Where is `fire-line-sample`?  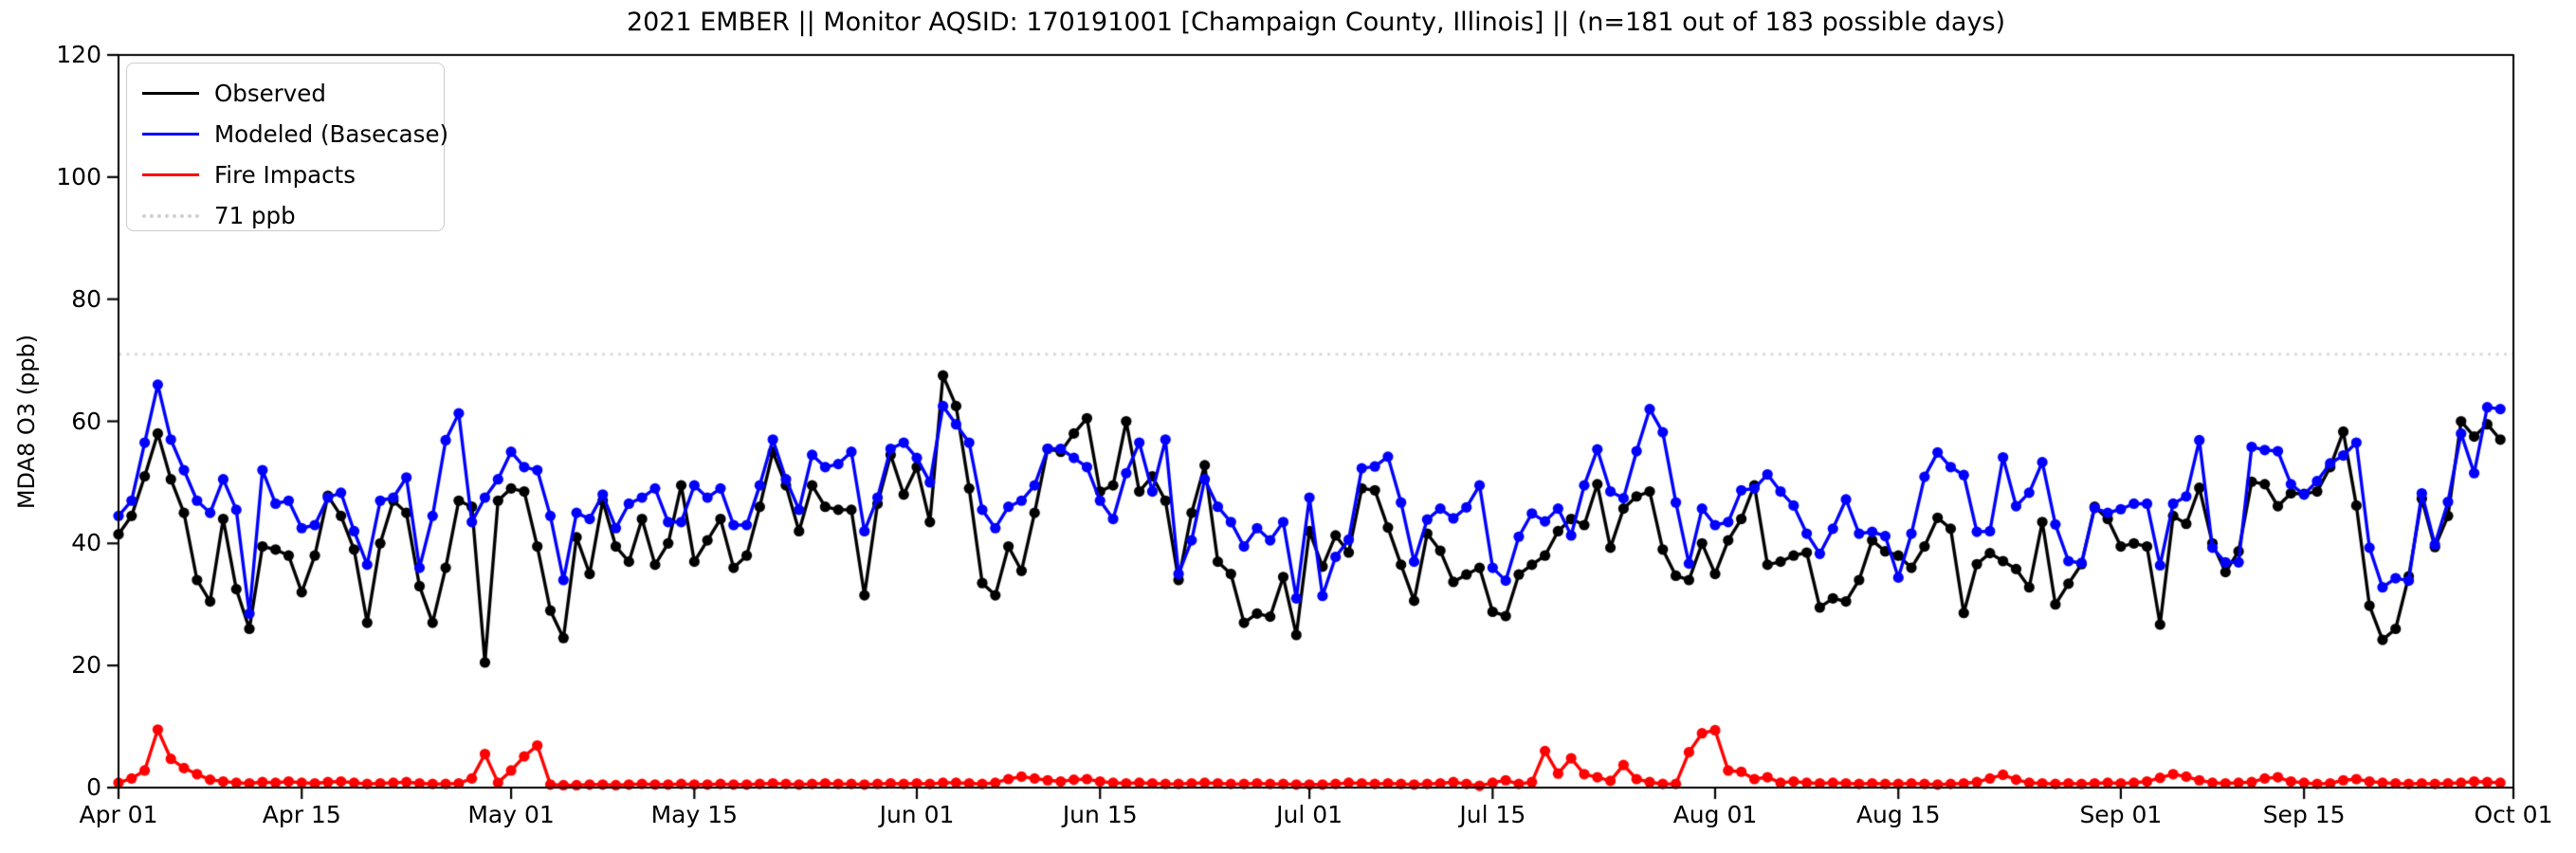
fire-line-sample is located at coordinates (170, 174).